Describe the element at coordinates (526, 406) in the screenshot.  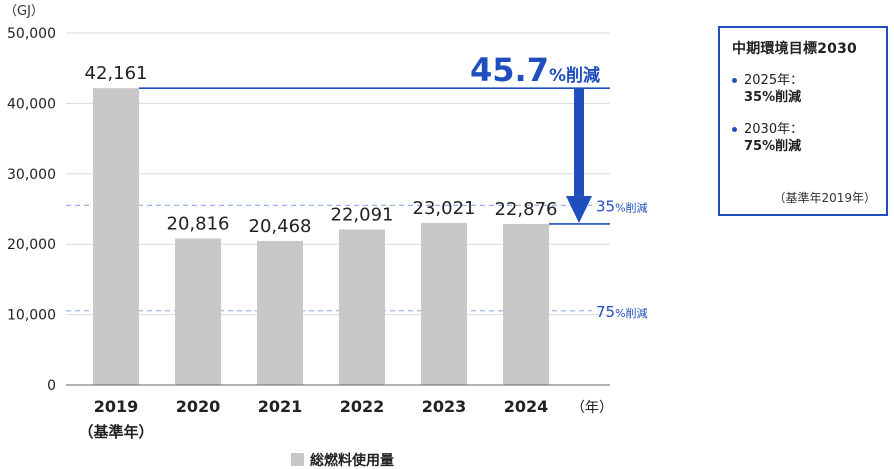
I see `x-tick-label: 2024` at that location.